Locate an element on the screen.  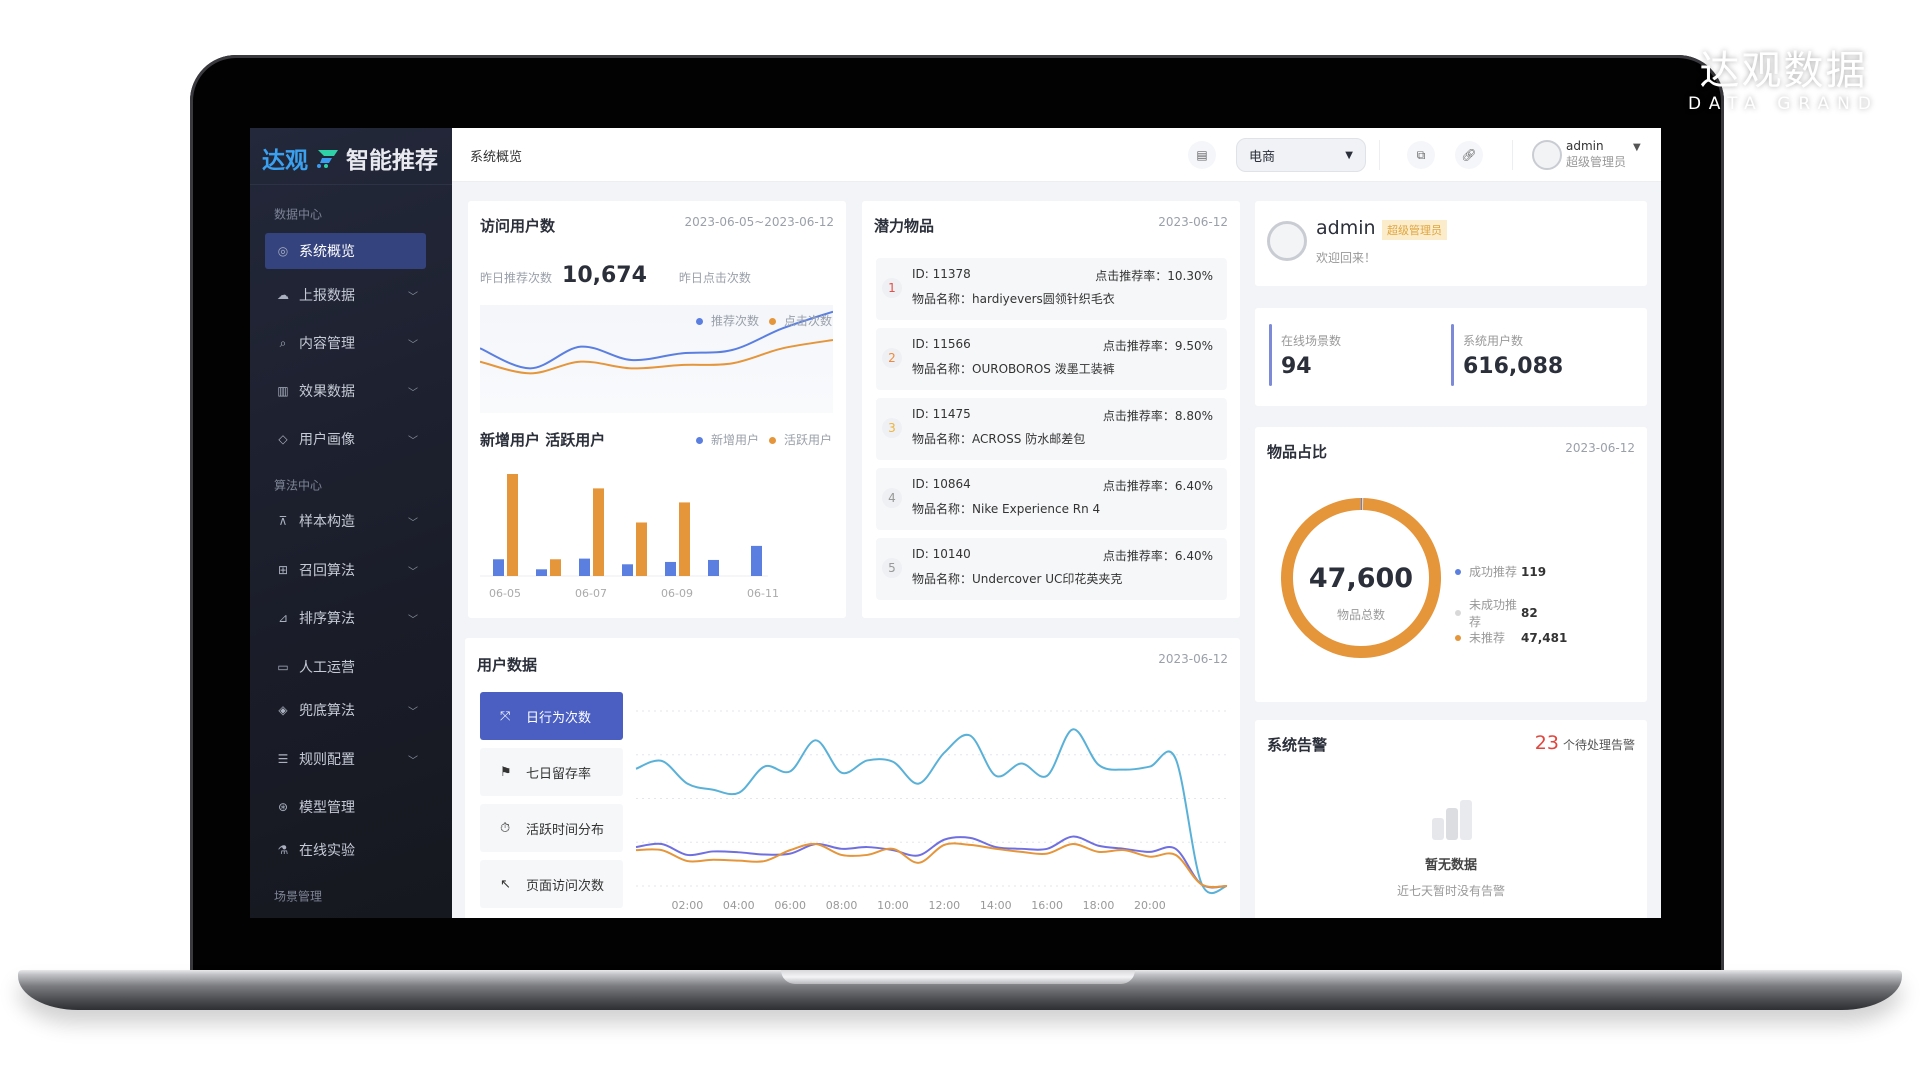
name-value: OUROBOROS 泼墨工装裤 is located at coordinates (1043, 369).